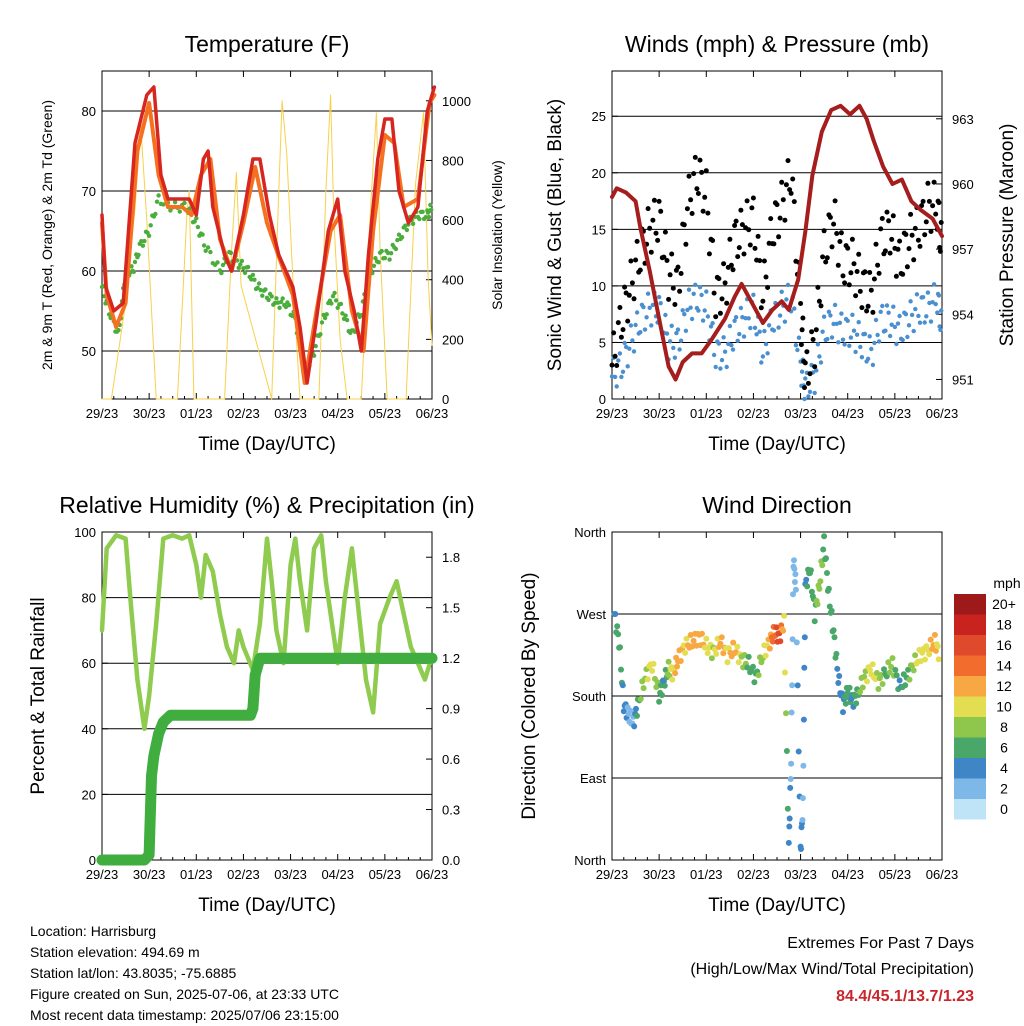  What do you see at coordinates (963, 379) in the screenshot?
I see `winds-y2-tick-label: 951` at bounding box center [963, 379].